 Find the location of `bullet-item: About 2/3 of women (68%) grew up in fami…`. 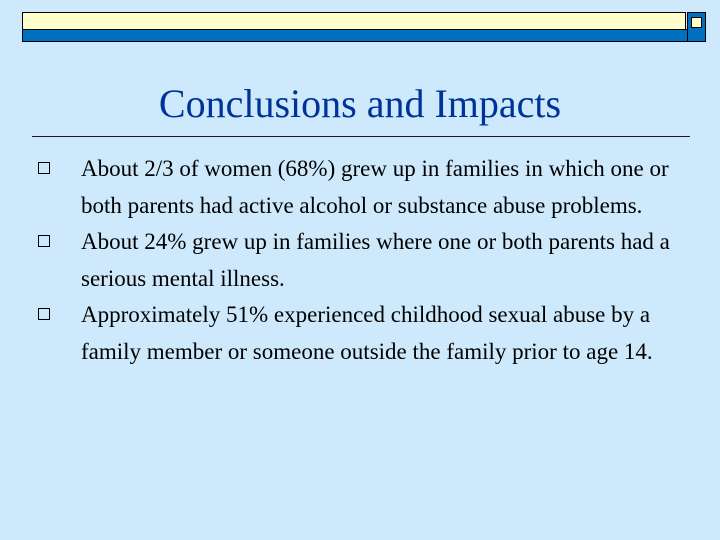

bullet-item: About 2/3 of women (68%) grew up in fami… is located at coordinates (350, 187).